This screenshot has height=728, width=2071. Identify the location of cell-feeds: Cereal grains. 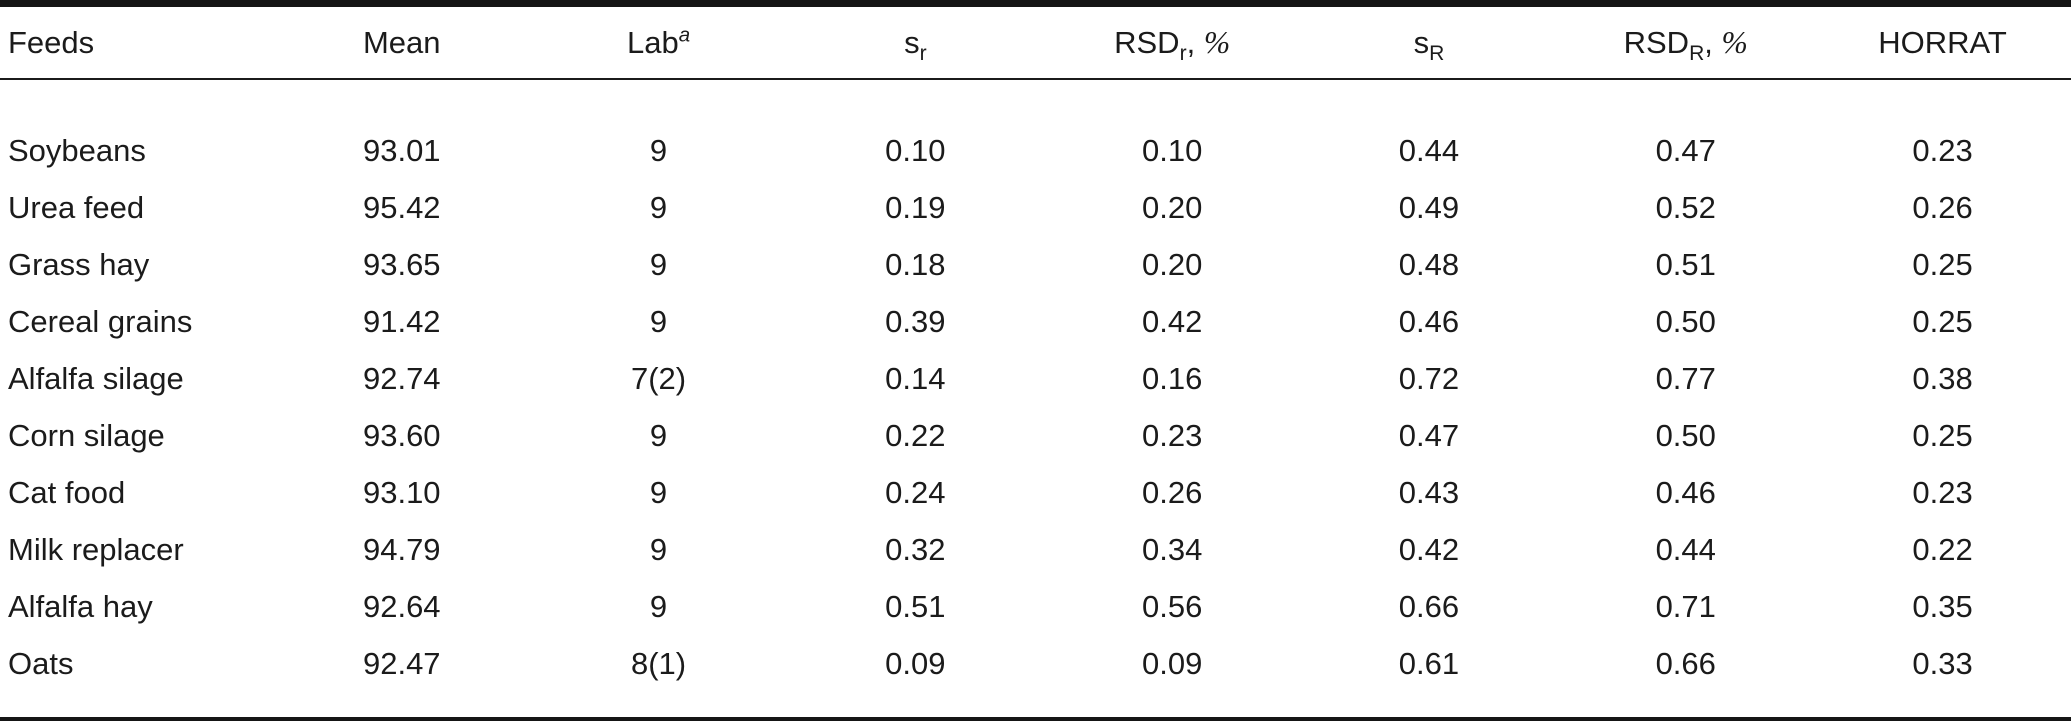
(100, 321).